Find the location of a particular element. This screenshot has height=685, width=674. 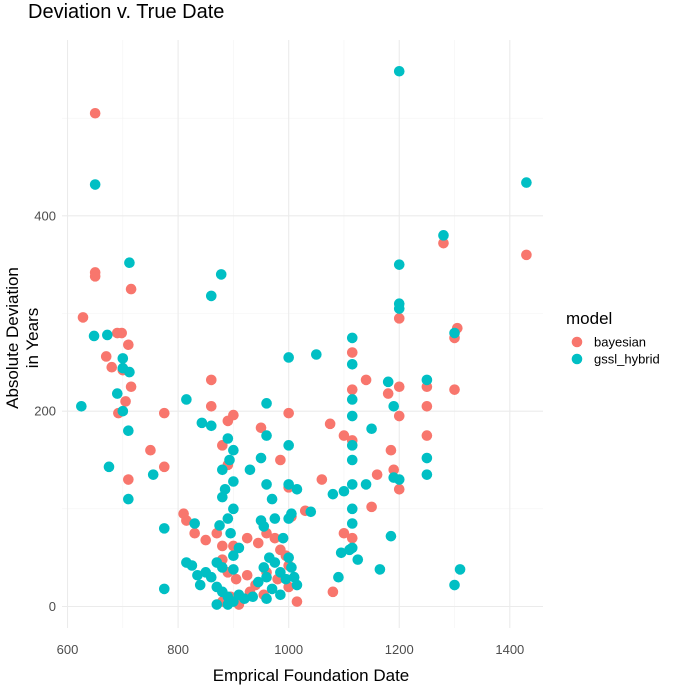

y-axis-title-line-2: in Years is located at coordinates (32, 338).